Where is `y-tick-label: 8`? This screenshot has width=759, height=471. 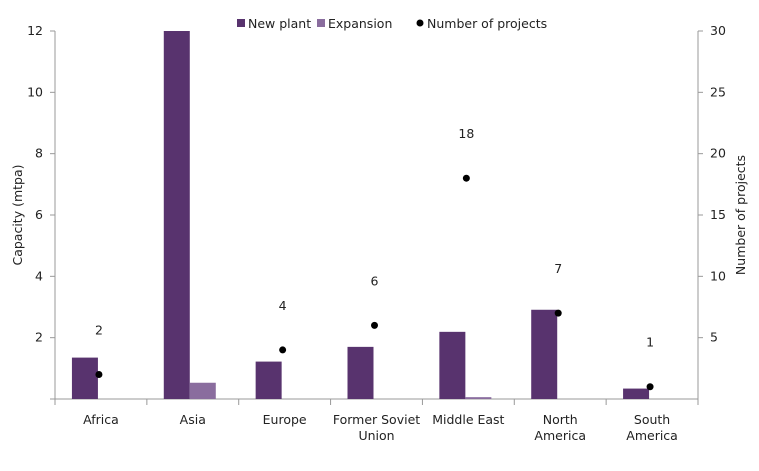
y-tick-label: 8 is located at coordinates (39, 153).